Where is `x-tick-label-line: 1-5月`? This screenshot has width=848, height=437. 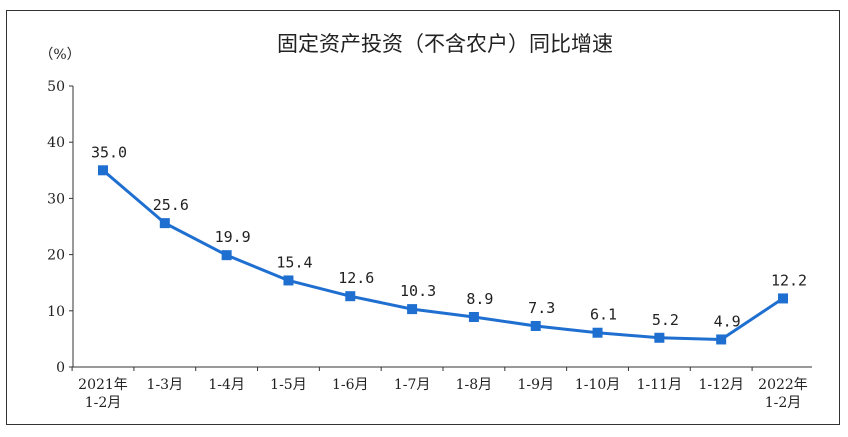 x-tick-label-line: 1-5月 is located at coordinates (288, 385).